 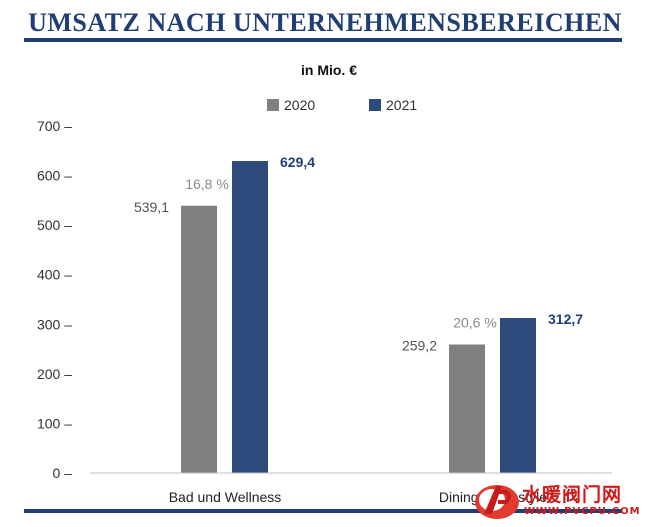 I want to click on bottom-rule, so click(x=323, y=511).